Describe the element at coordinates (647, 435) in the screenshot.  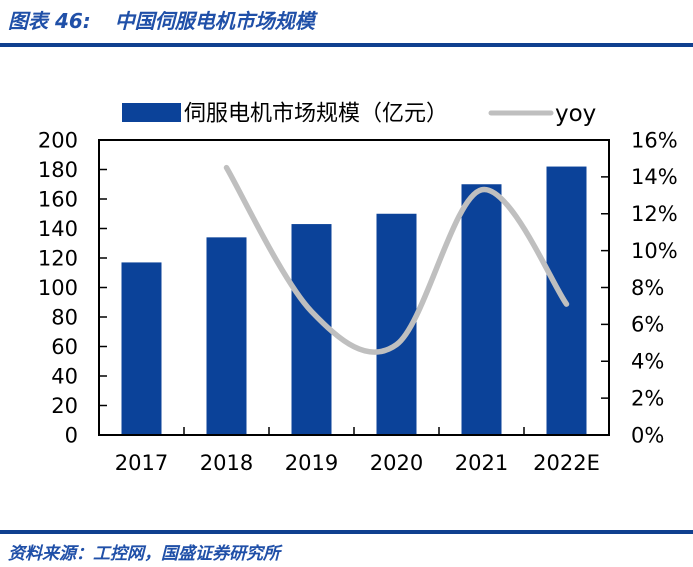
I see `right-axis-label: 0%` at that location.